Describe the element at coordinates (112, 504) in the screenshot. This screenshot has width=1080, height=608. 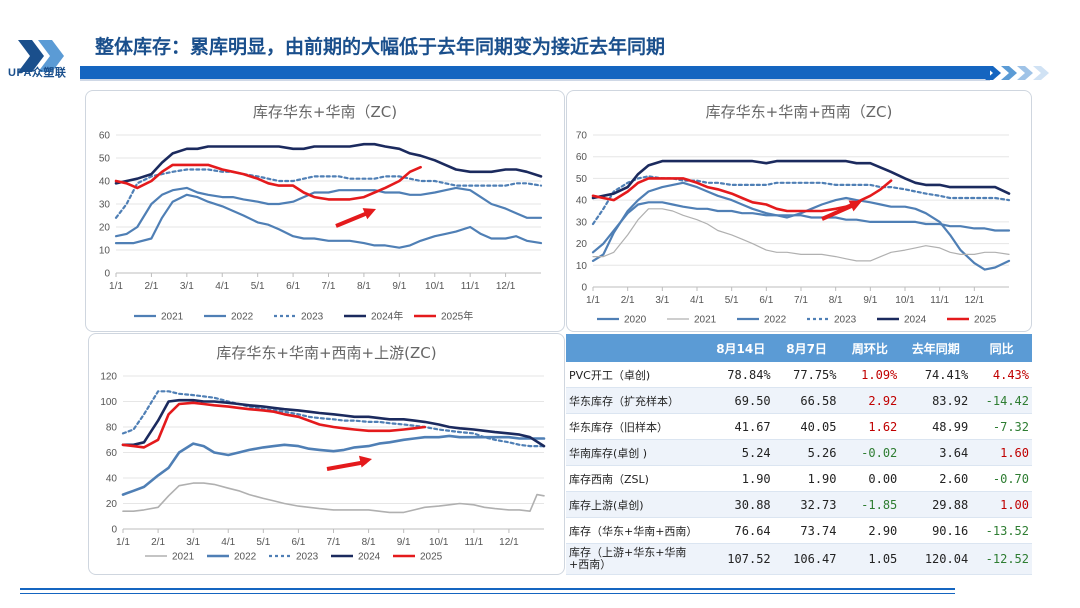
I see `y-tick-label: 20` at that location.